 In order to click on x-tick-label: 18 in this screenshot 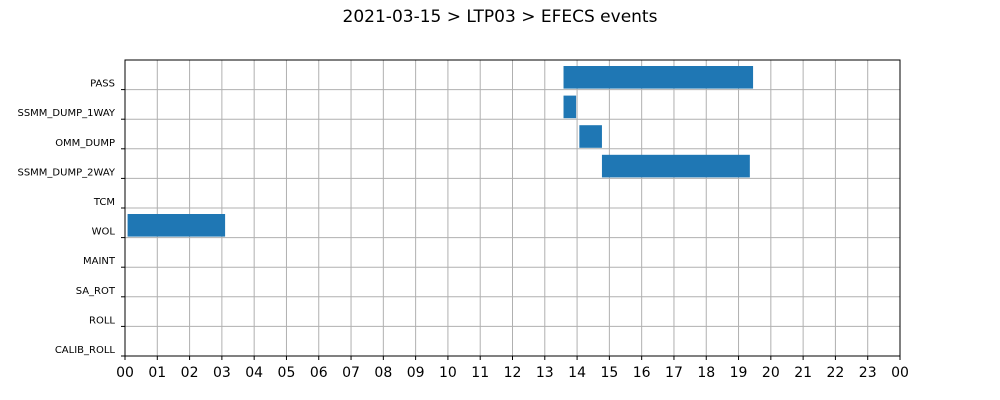, I will do `click(706, 373)`.